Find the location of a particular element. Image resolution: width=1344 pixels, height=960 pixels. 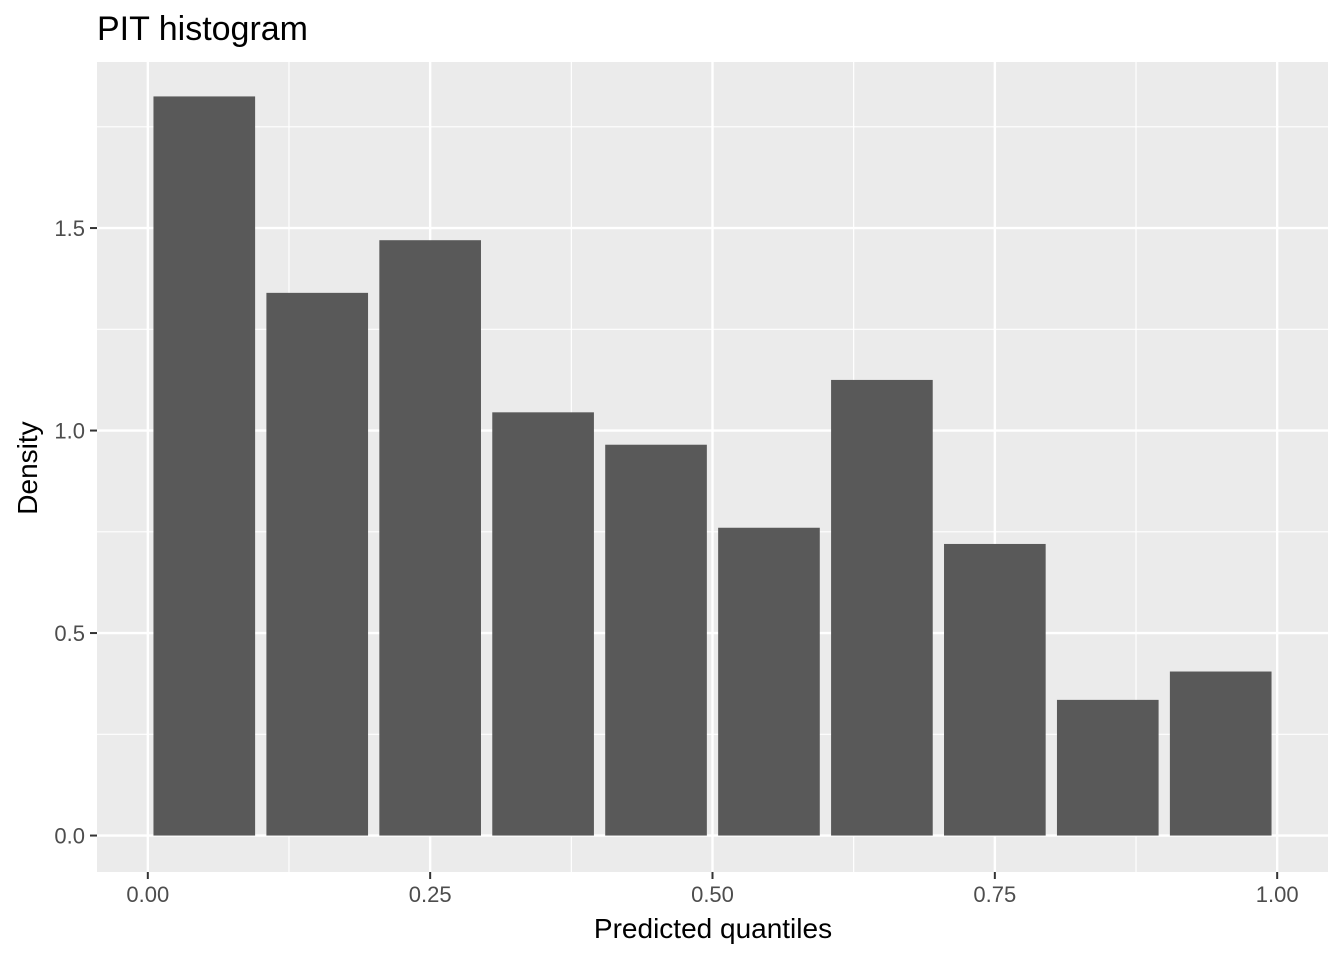

x-tick-label: 0.25 is located at coordinates (430, 894).